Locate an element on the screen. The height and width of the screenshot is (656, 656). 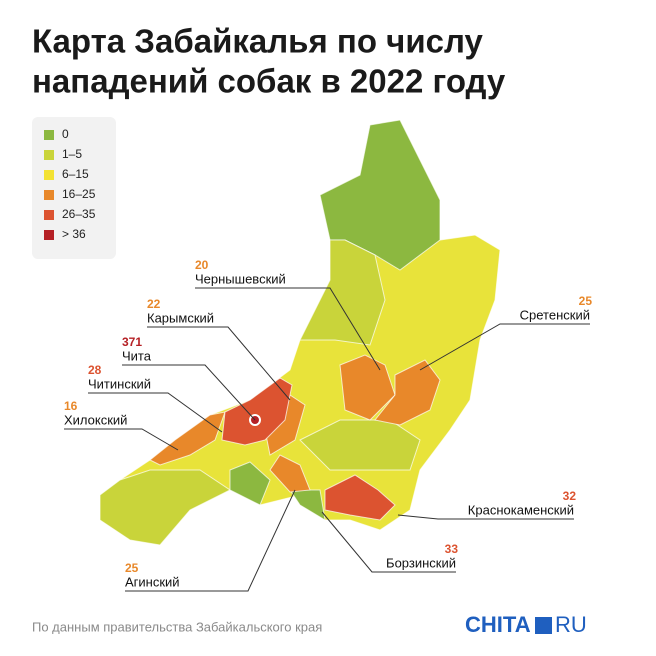
district-value: 22 is located at coordinates (154, 304).